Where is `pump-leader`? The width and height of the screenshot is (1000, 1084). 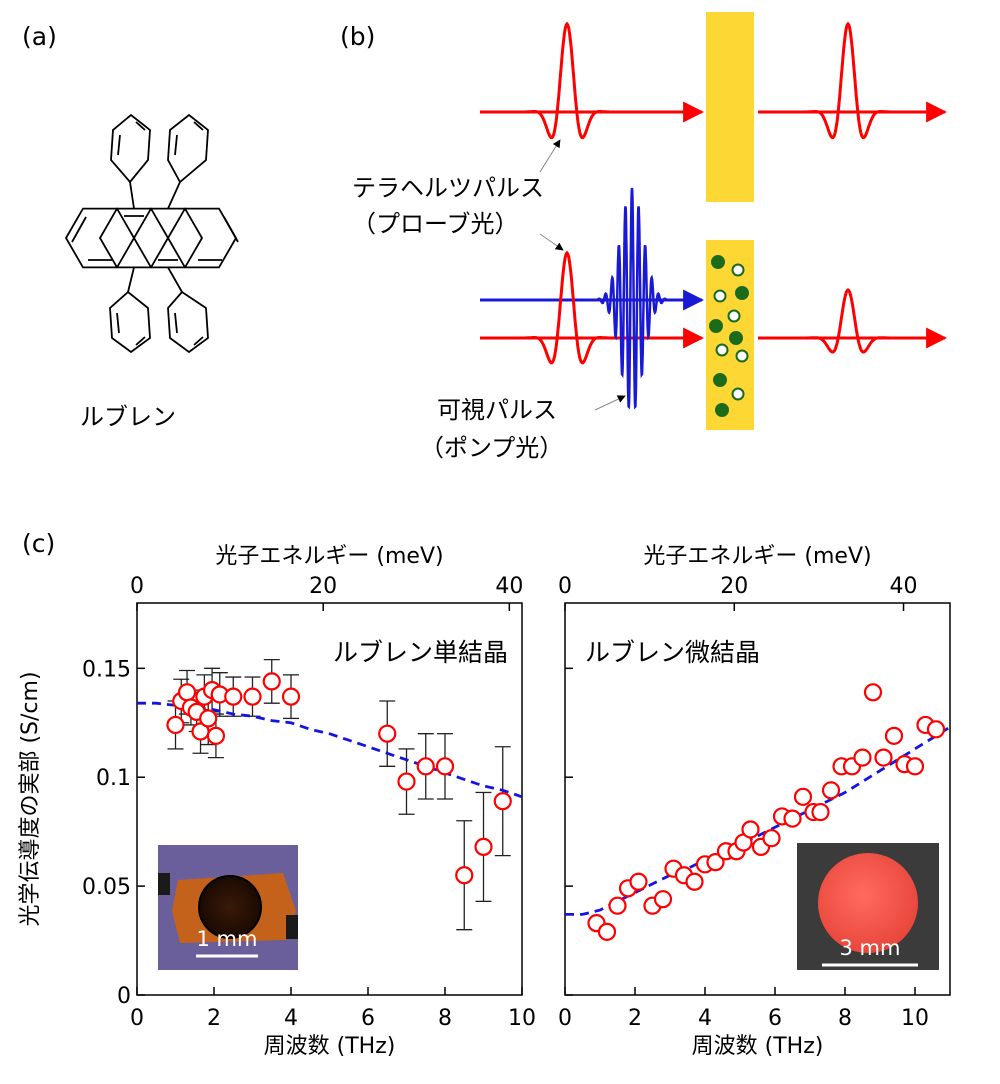 pump-leader is located at coordinates (610, 403).